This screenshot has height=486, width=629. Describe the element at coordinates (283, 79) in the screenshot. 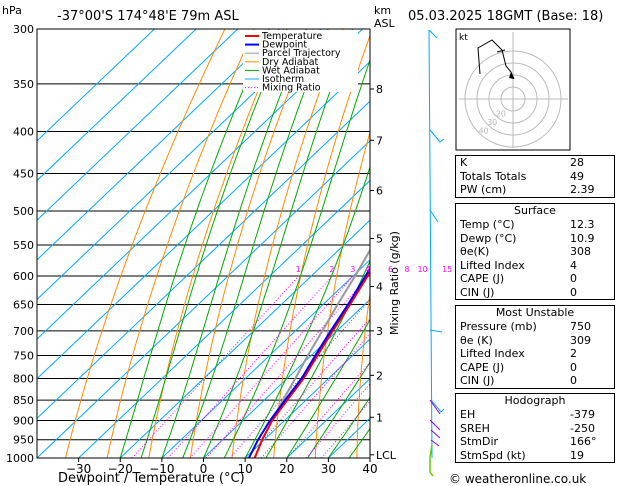

I see `legend-label: Isotherm` at that location.